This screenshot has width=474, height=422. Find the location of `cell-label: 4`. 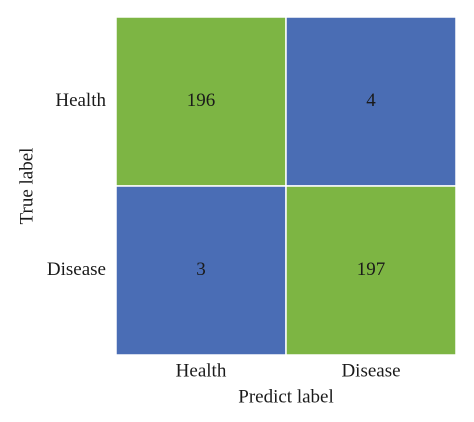

cell-label: 4 is located at coordinates (371, 100).